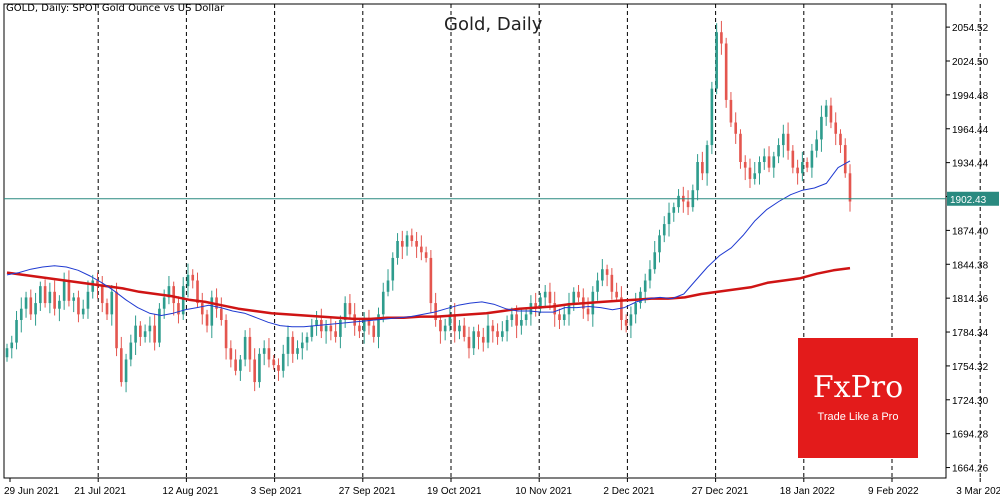 The width and height of the screenshot is (1000, 500). Describe the element at coordinates (367, 491) in the screenshot. I see `x-tick-label: 27 Sep 2021` at that location.